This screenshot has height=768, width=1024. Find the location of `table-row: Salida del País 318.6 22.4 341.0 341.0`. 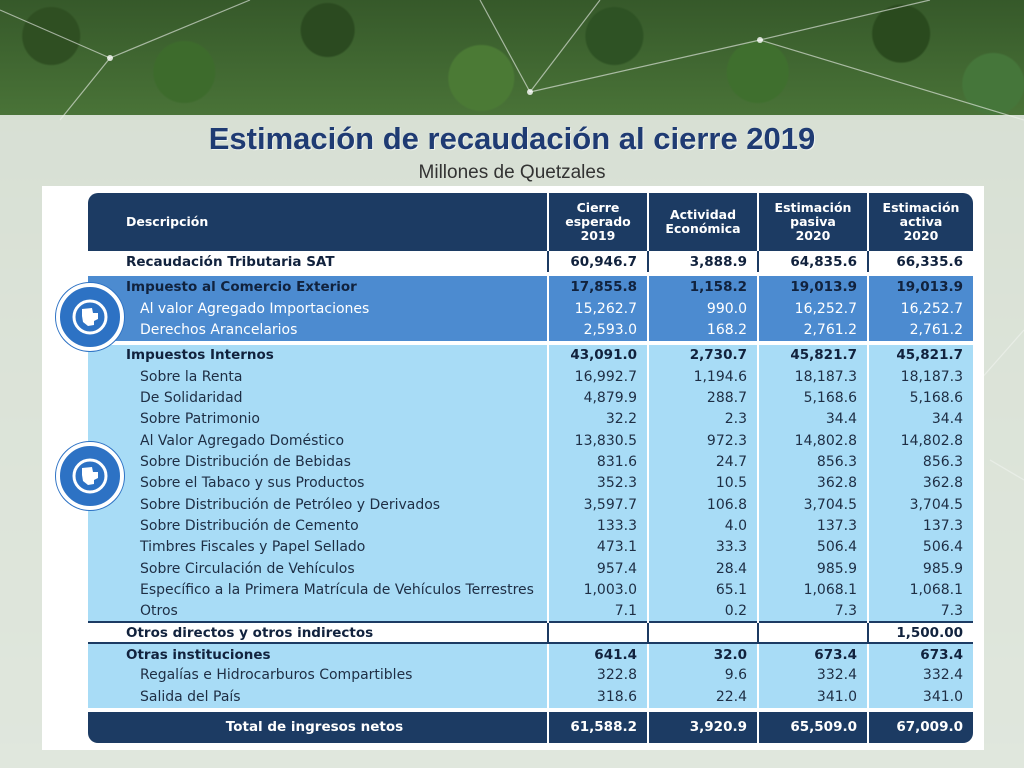

table-row: Salida del País 318.6 22.4 341.0 341.0 is located at coordinates (530, 697).